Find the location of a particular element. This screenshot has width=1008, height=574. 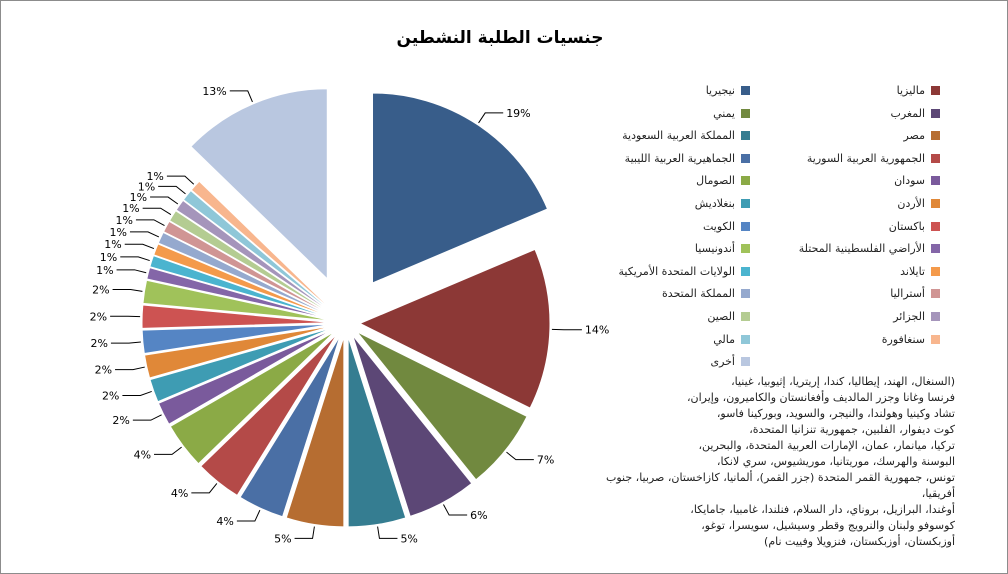

legend-item: الكويت is located at coordinates (695, 226).